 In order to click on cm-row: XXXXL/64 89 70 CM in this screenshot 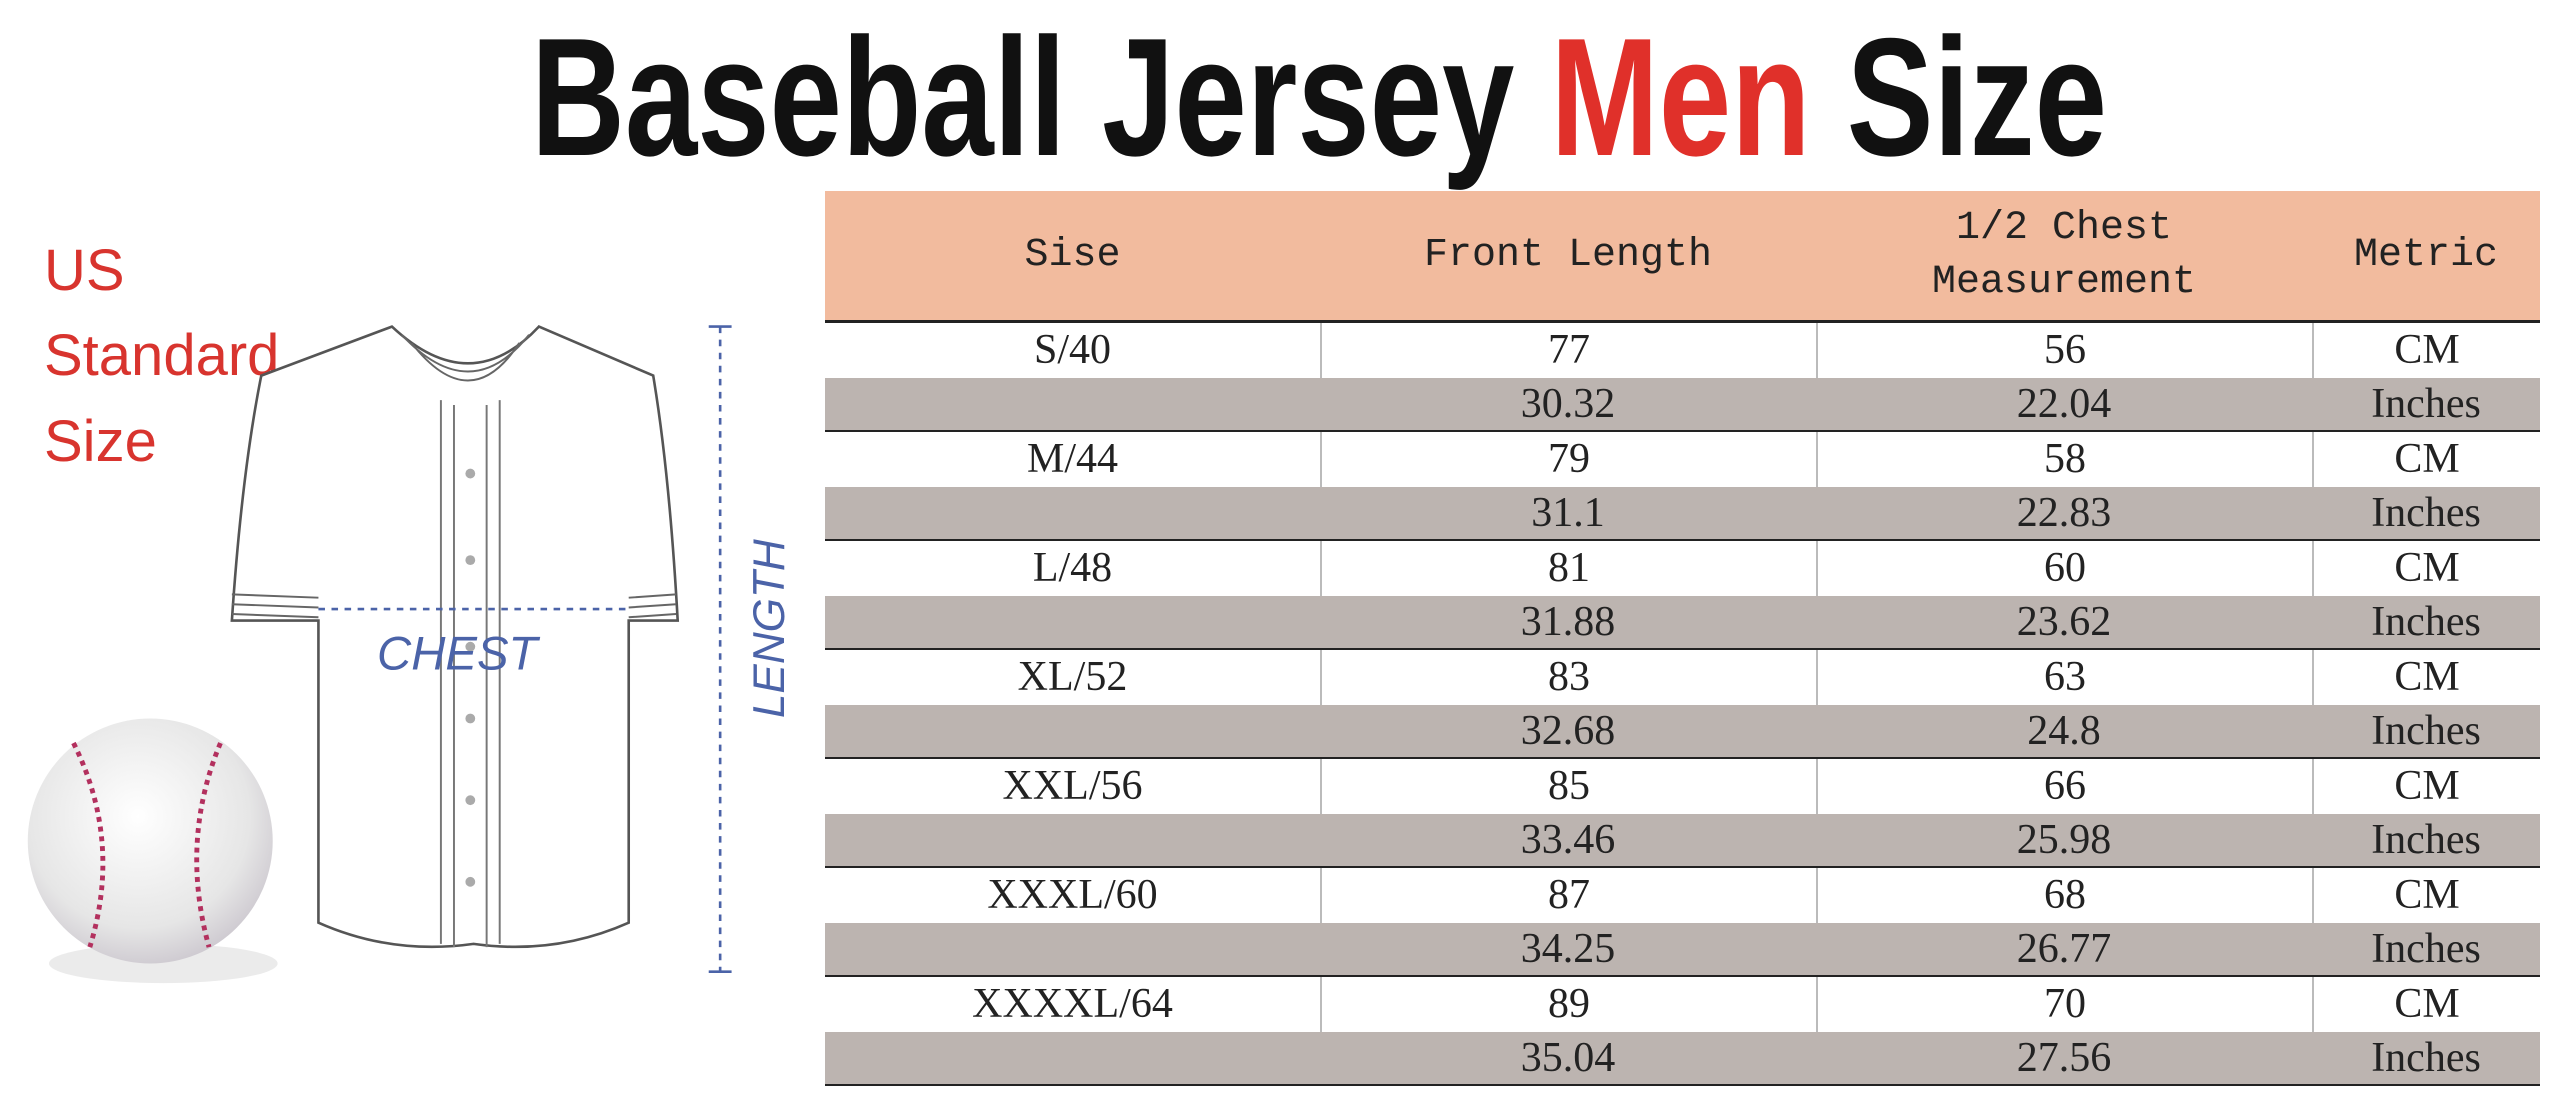, I will do `click(1682, 1004)`.